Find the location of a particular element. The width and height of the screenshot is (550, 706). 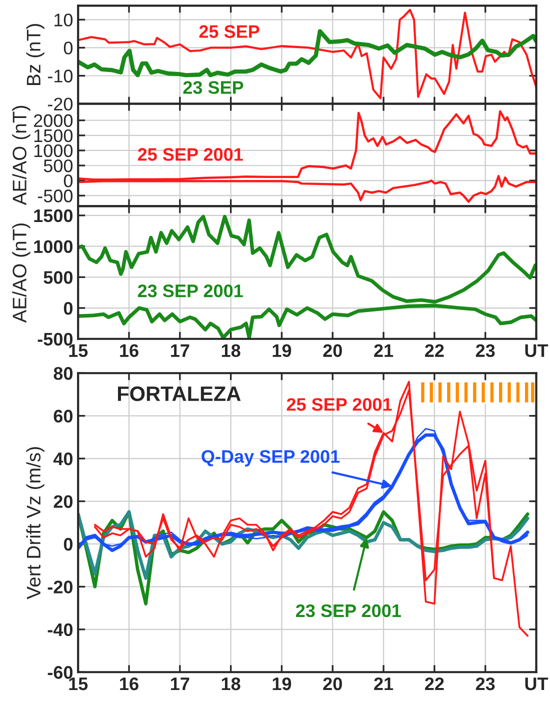

series-label: 23 SEP 2001 is located at coordinates (190, 291).